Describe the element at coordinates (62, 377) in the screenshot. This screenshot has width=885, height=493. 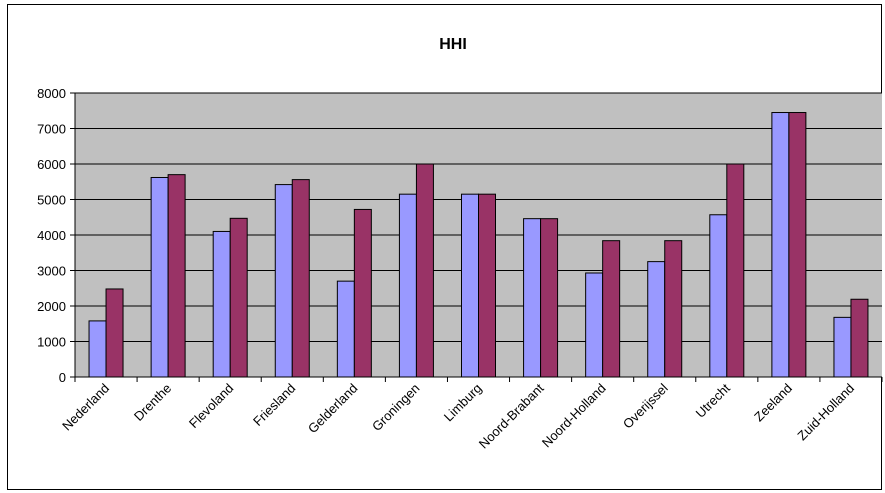
I see `y-tick-label: 0` at that location.